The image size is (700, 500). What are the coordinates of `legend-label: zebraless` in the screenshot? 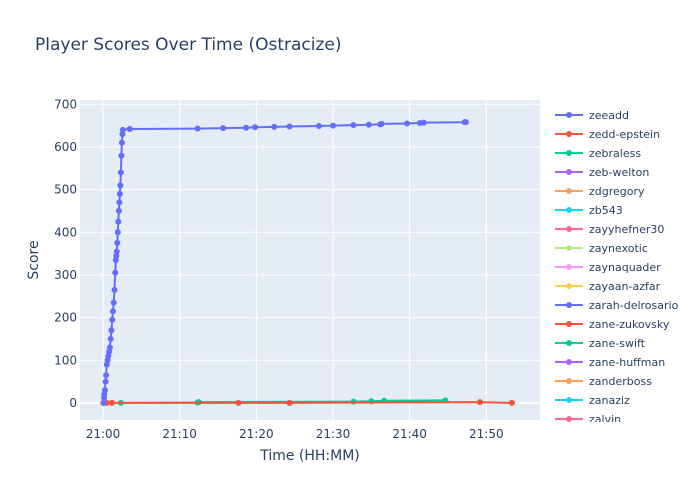 It's located at (615, 153).